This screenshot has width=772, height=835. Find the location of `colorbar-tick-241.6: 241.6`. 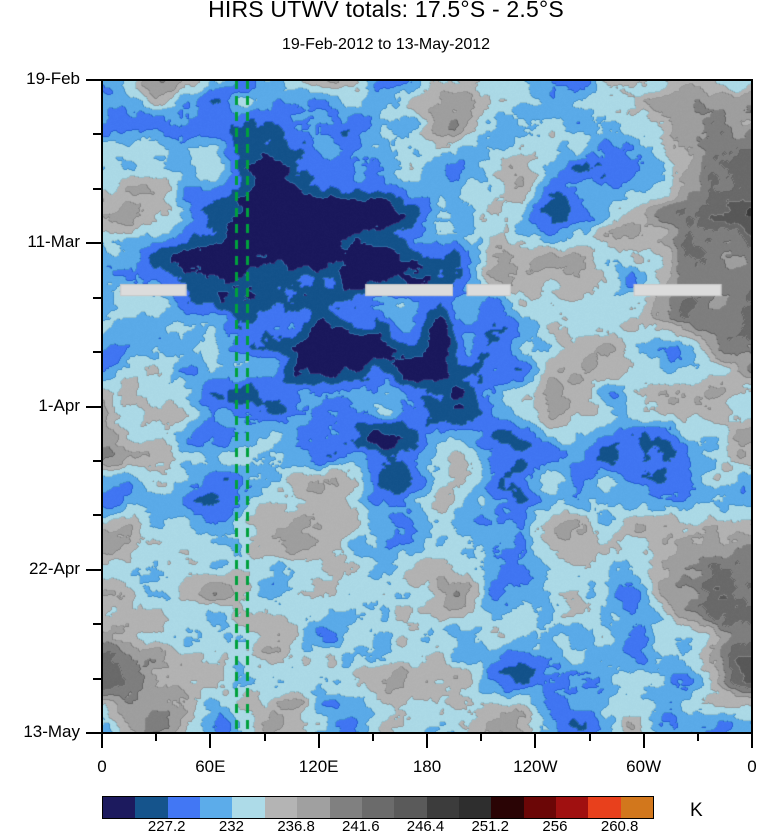

colorbar-tick-241.6: 241.6 is located at coordinates (361, 826).